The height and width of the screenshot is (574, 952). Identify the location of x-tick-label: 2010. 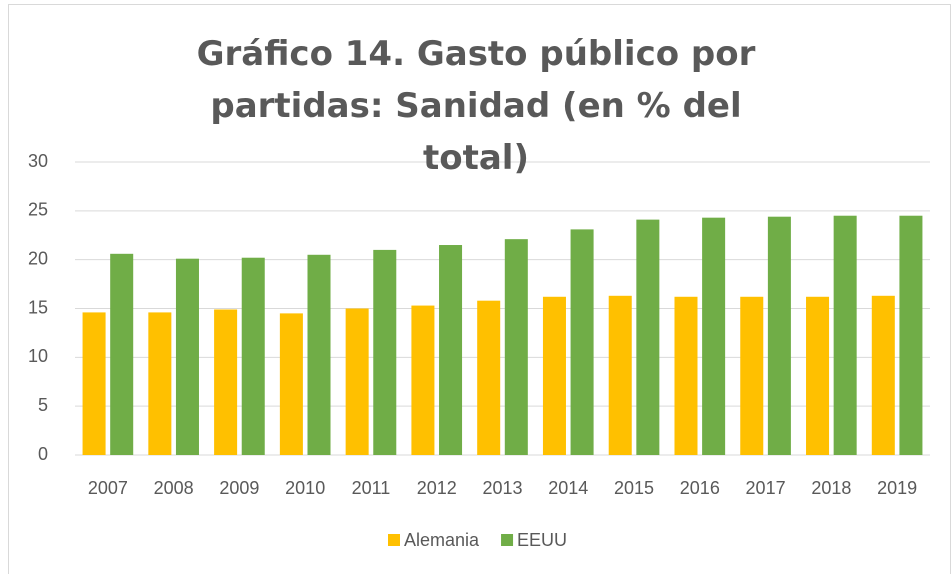
(305, 488).